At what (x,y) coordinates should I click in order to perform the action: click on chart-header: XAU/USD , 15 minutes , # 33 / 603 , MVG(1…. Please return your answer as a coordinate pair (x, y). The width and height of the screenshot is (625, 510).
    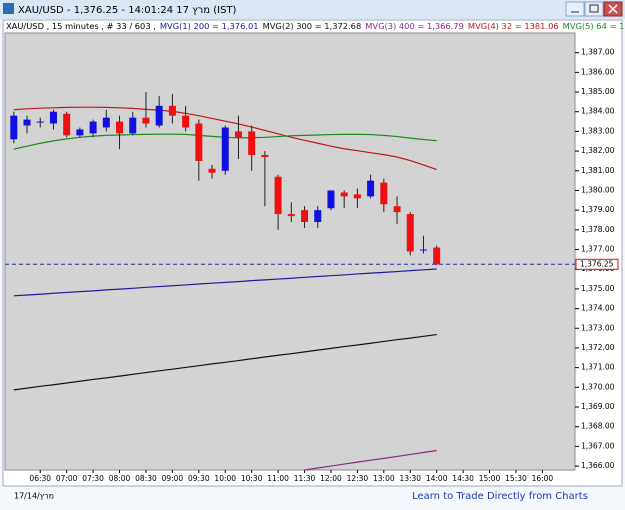
    Looking at the image, I should click on (315, 26).